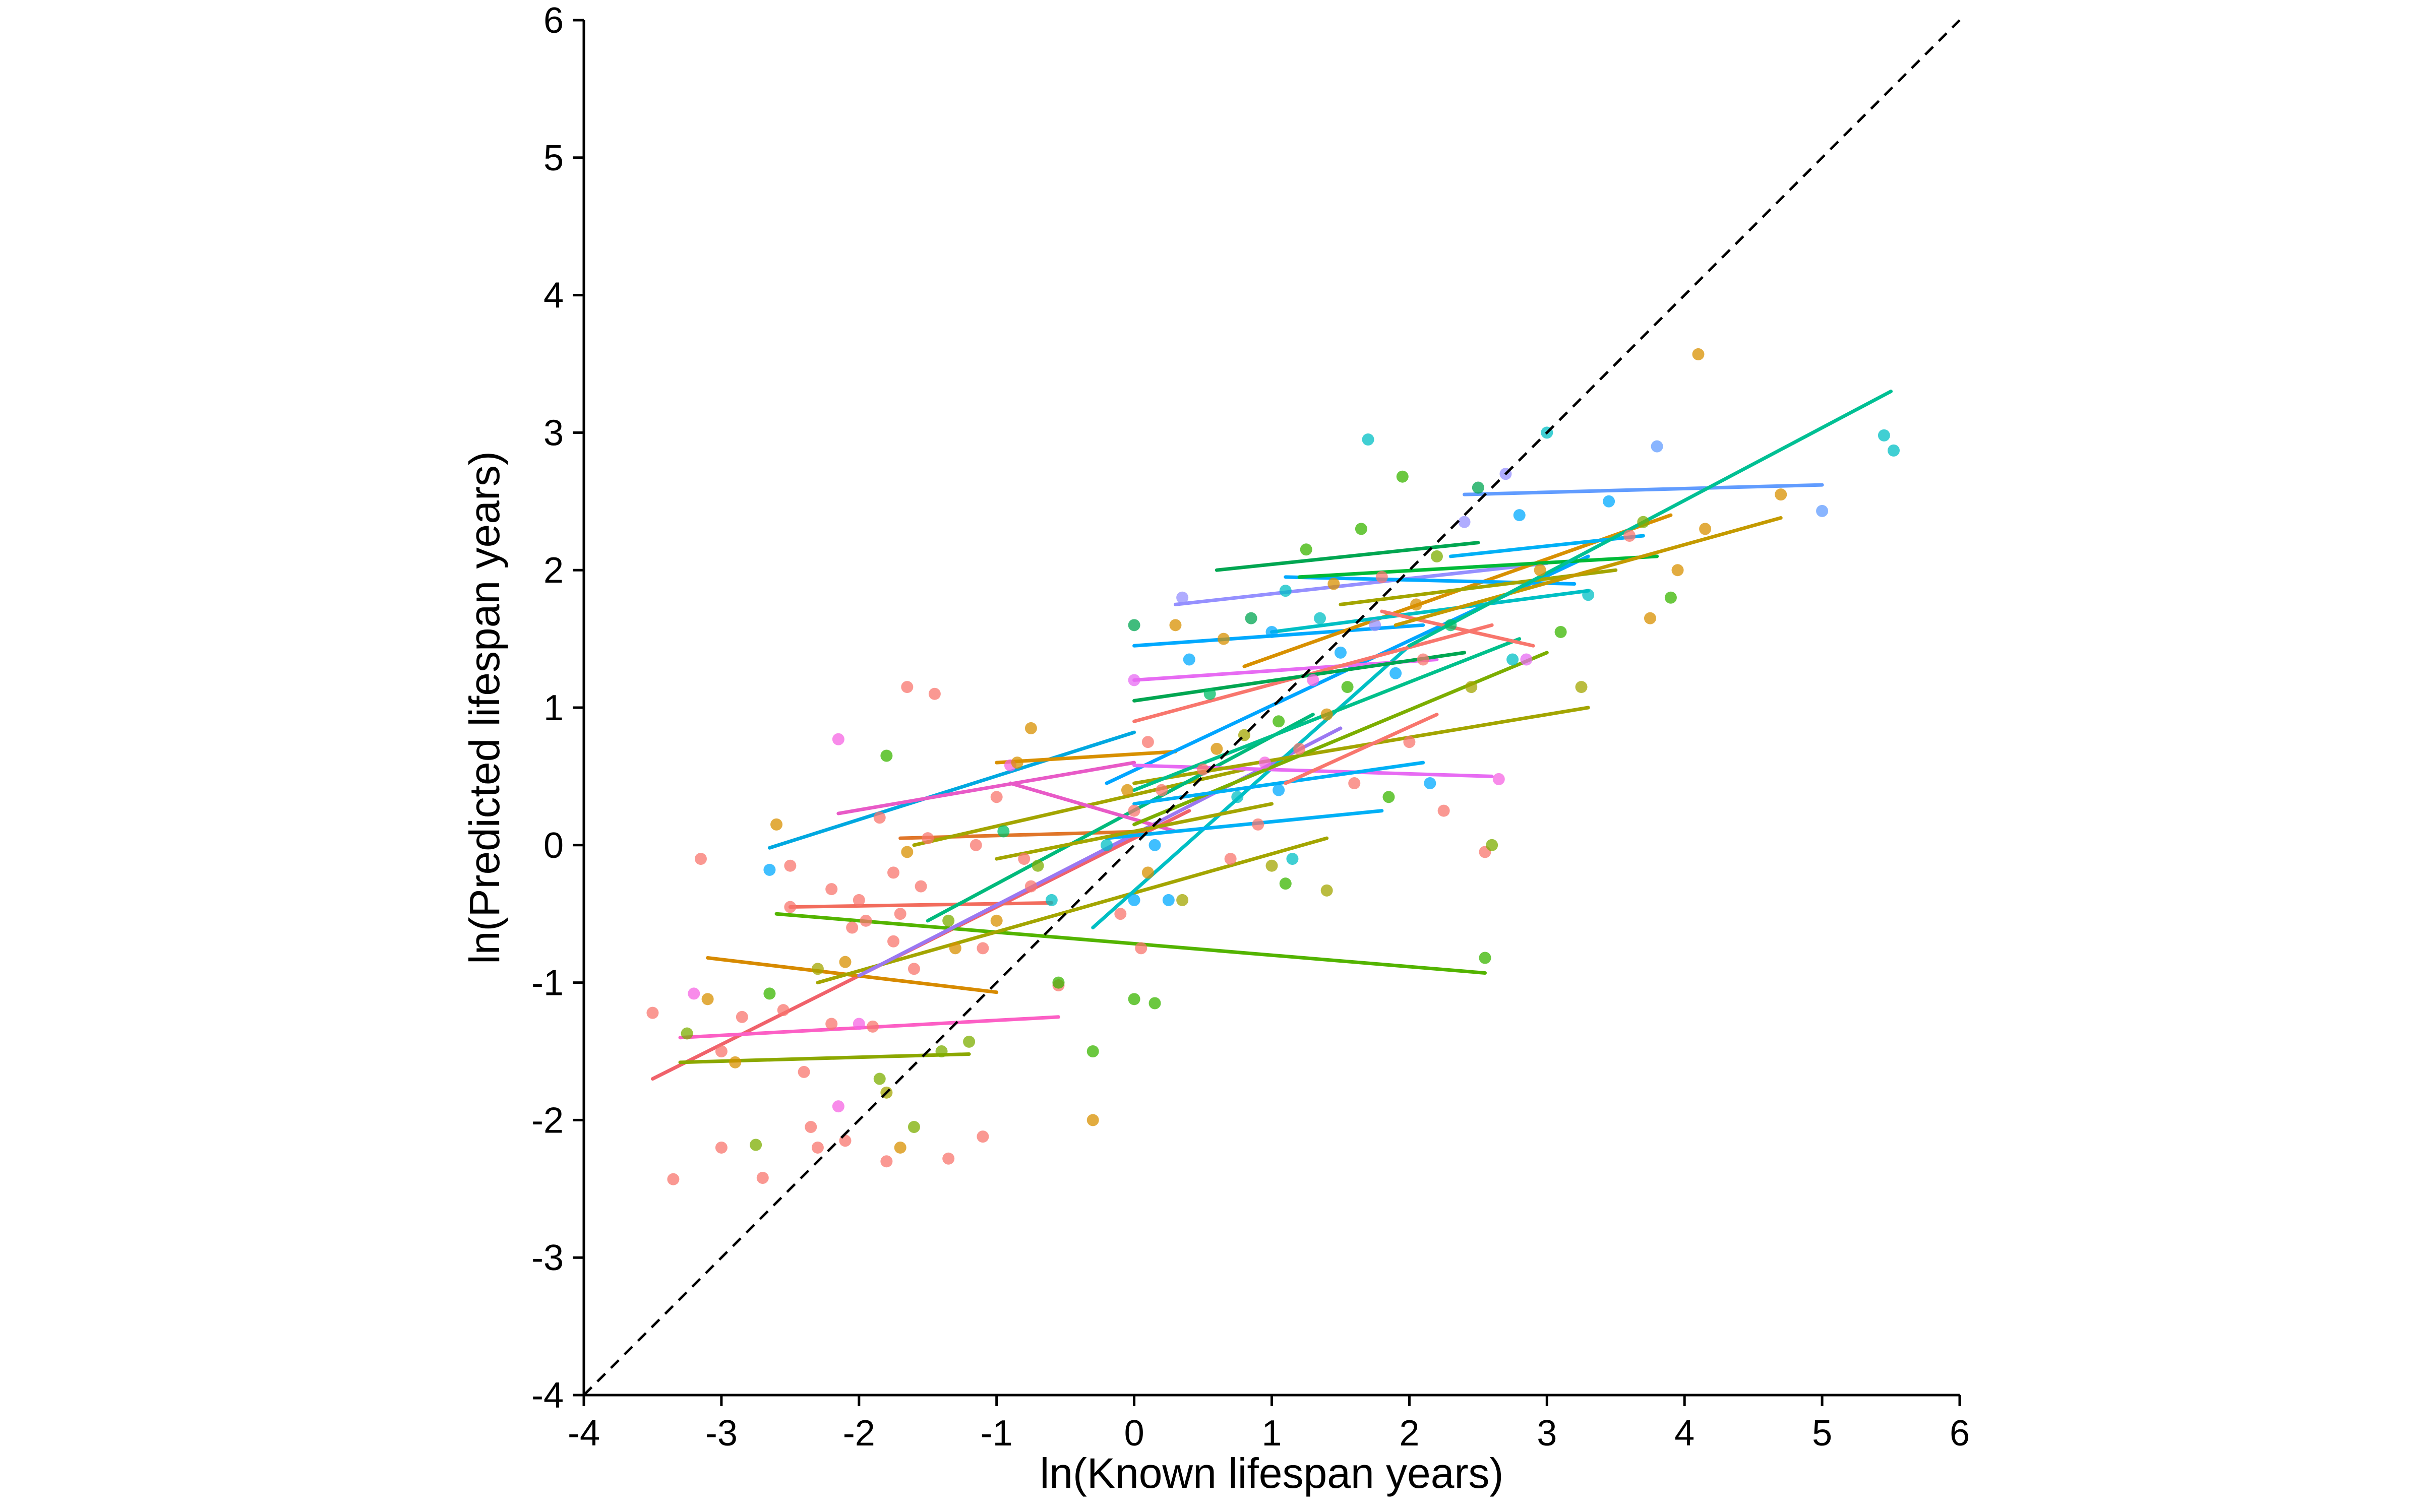 The image size is (2420, 1512). I want to click on x-tick-label-9: 4, so click(1684, 1433).